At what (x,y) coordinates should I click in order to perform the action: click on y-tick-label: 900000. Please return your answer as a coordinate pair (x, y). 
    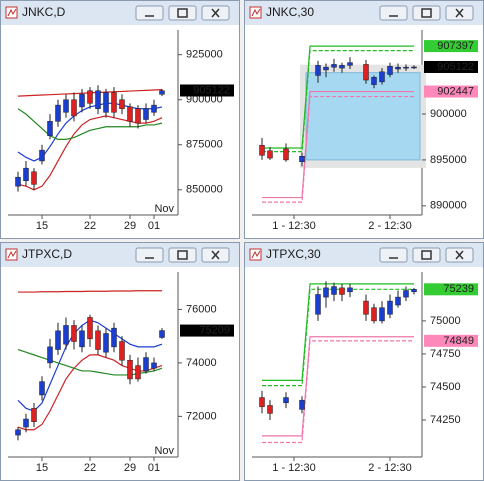
    Looking at the image, I should click on (448, 114).